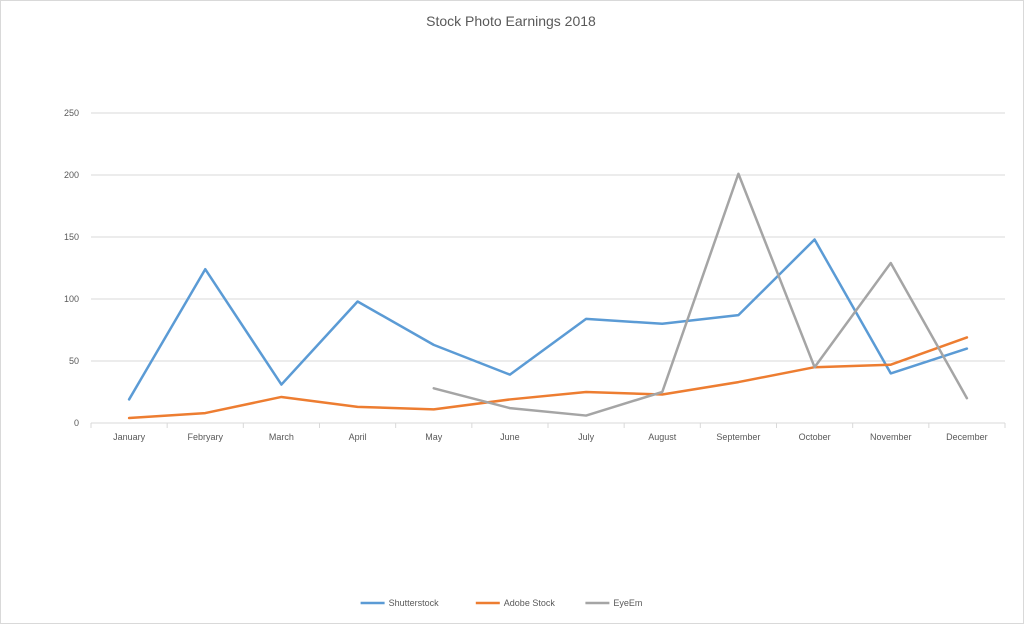  Describe the element at coordinates (129, 437) in the screenshot. I see `x-tick-label: January` at that location.